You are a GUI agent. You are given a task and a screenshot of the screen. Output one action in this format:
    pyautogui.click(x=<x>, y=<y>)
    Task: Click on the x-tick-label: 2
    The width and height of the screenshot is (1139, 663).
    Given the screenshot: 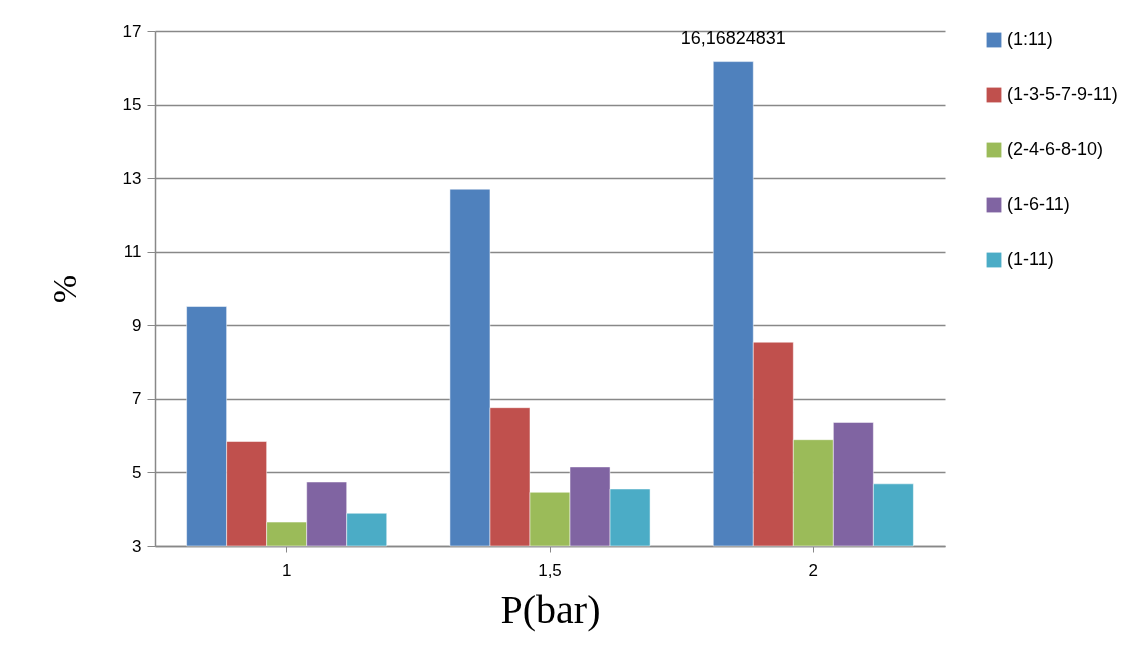 What is the action you would take?
    pyautogui.click(x=813, y=570)
    